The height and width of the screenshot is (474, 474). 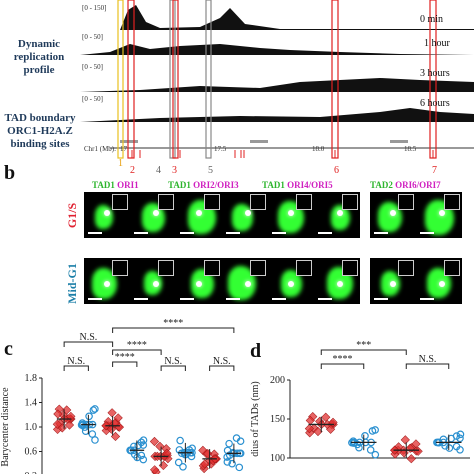 I want to click on y-tick-label: 1.0, so click(x=31, y=427).